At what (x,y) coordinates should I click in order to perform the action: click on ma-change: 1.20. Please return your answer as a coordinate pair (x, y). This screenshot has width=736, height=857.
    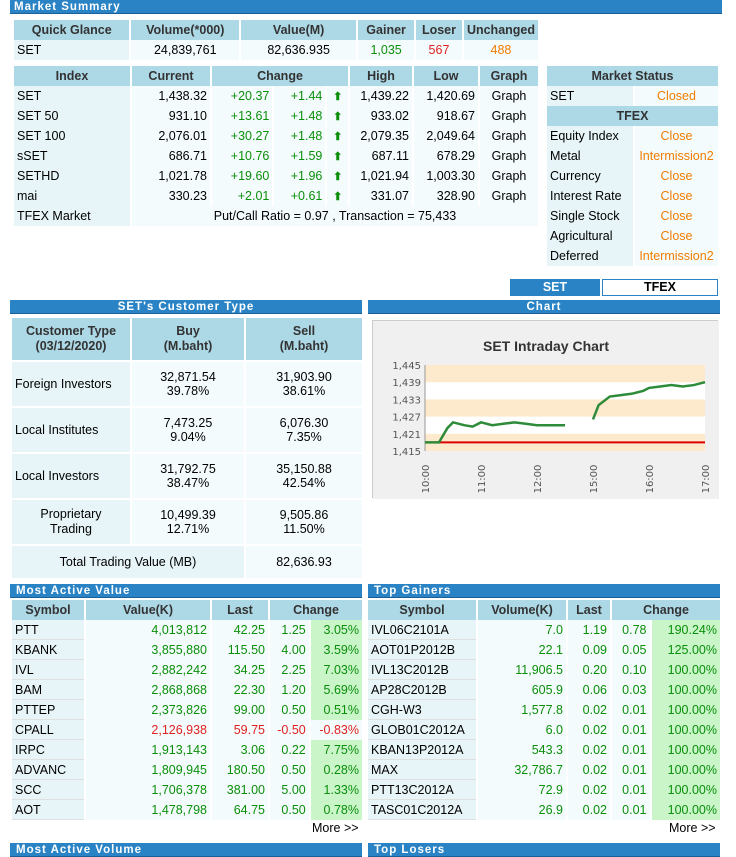
    Looking at the image, I should click on (289, 690).